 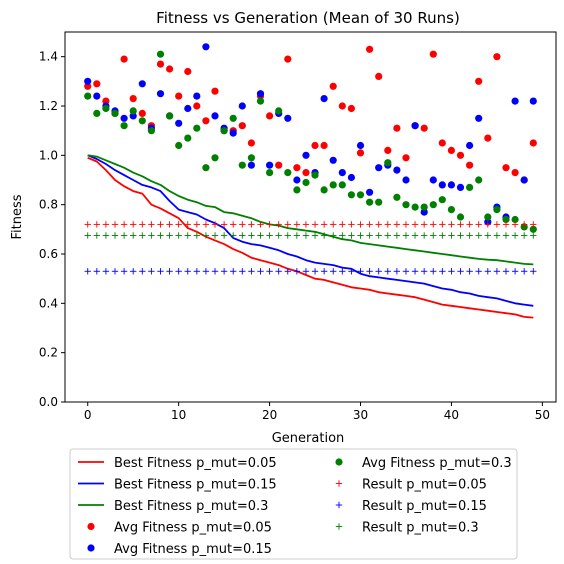 What do you see at coordinates (48, 155) in the screenshot?
I see `y-tick-label-5: 1.0` at bounding box center [48, 155].